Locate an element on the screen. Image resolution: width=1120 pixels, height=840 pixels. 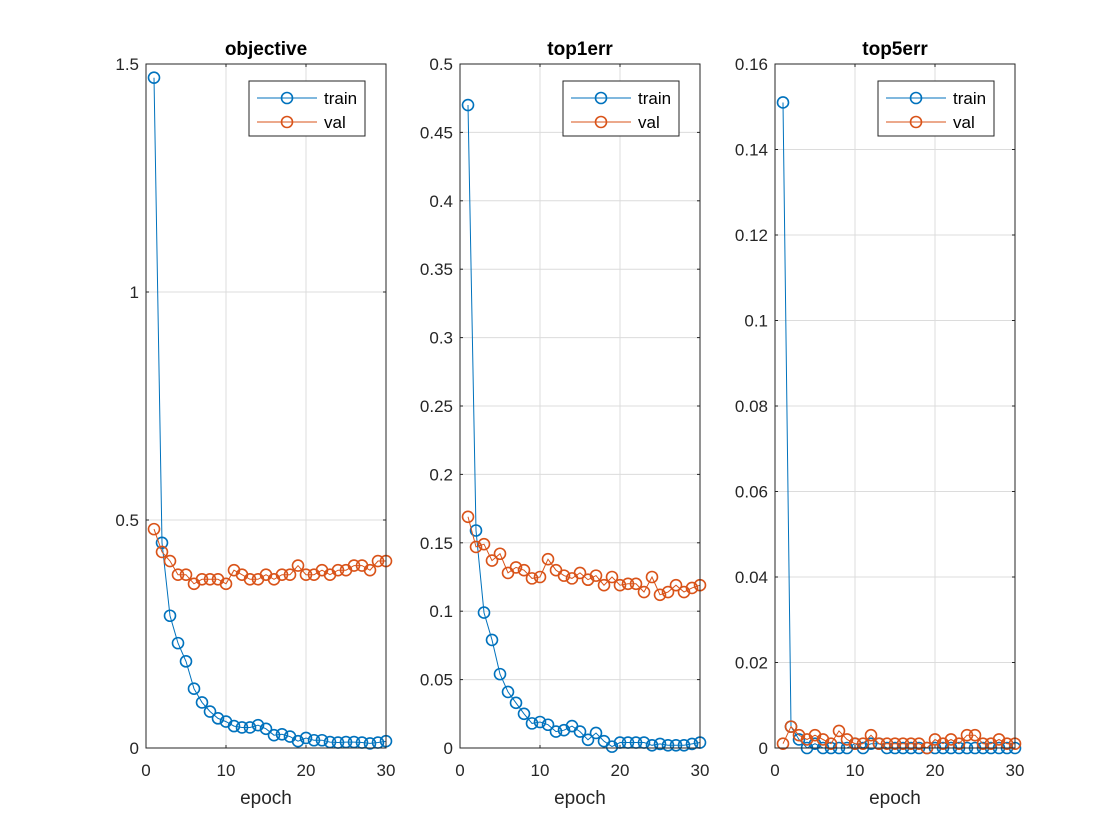
legend-item-val: val is located at coordinates (301, 122).